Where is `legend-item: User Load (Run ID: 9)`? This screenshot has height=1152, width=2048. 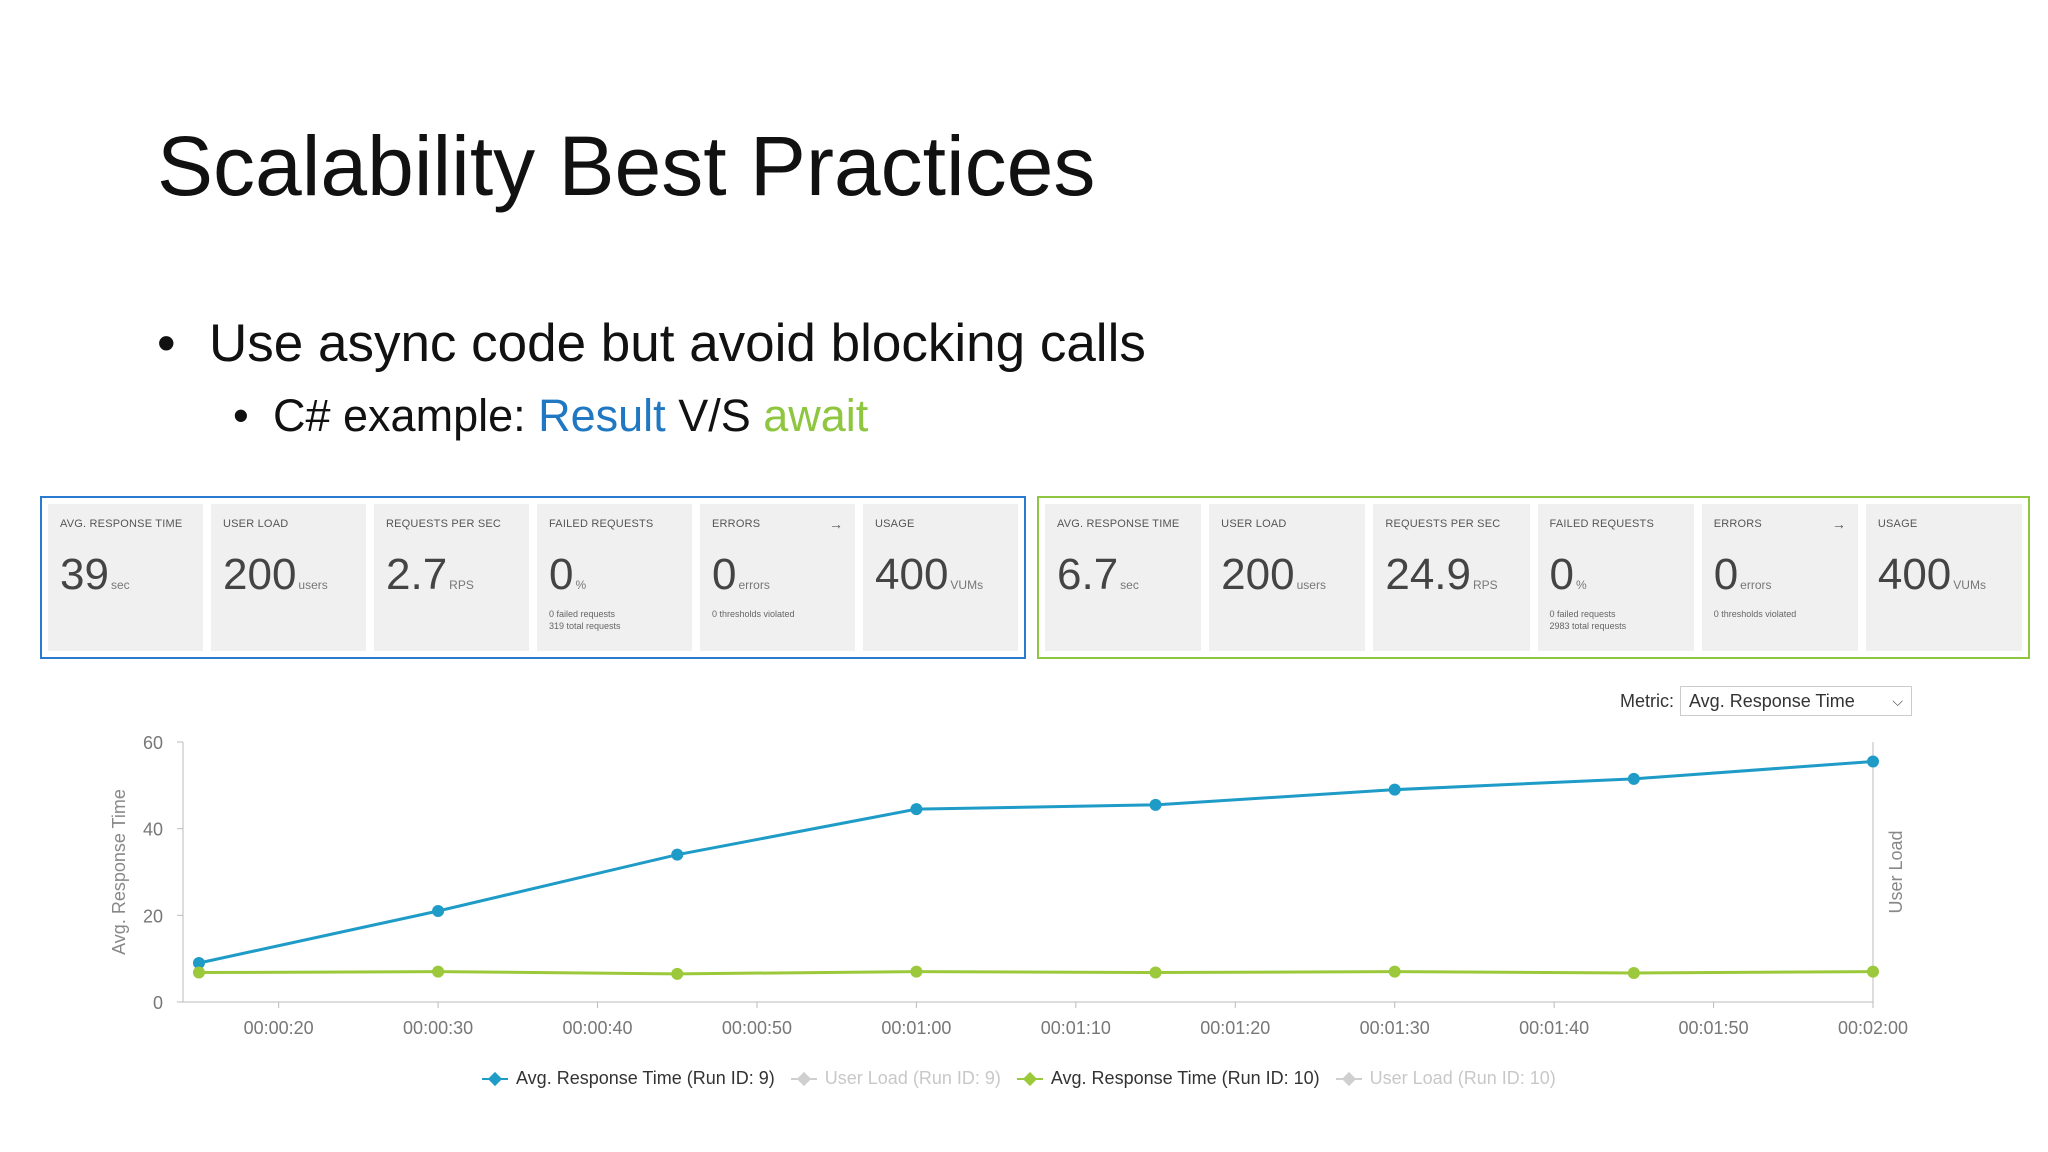
legend-item: User Load (Run ID: 9) is located at coordinates (895, 1078).